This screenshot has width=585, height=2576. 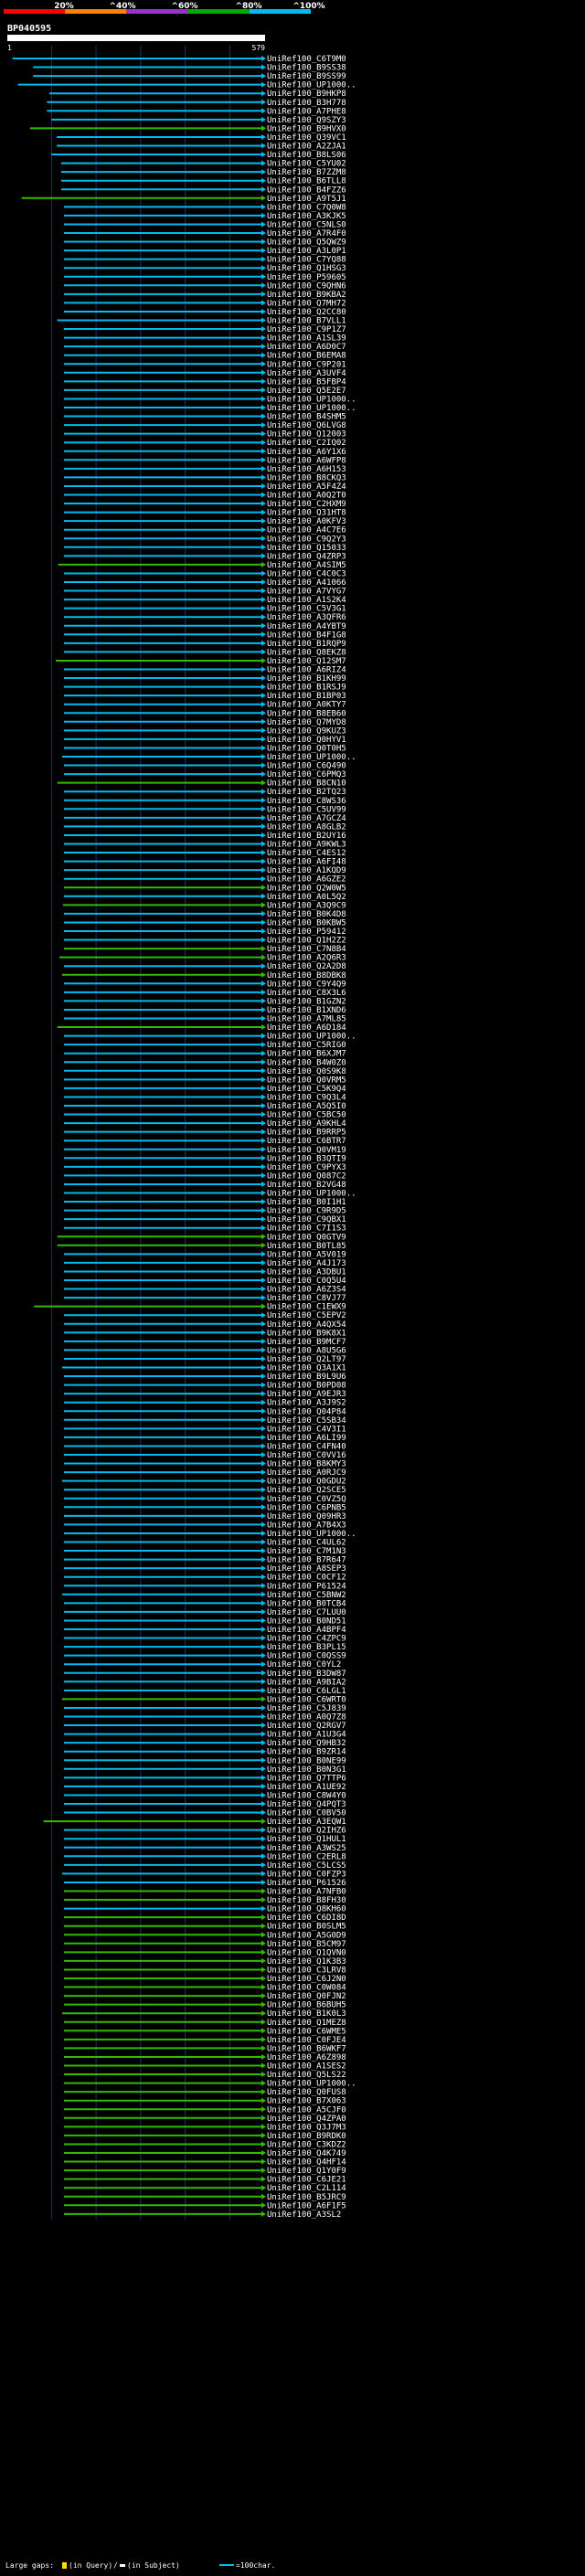 I want to click on hit-row: UniRef100_C8WS36, so click(x=205, y=801).